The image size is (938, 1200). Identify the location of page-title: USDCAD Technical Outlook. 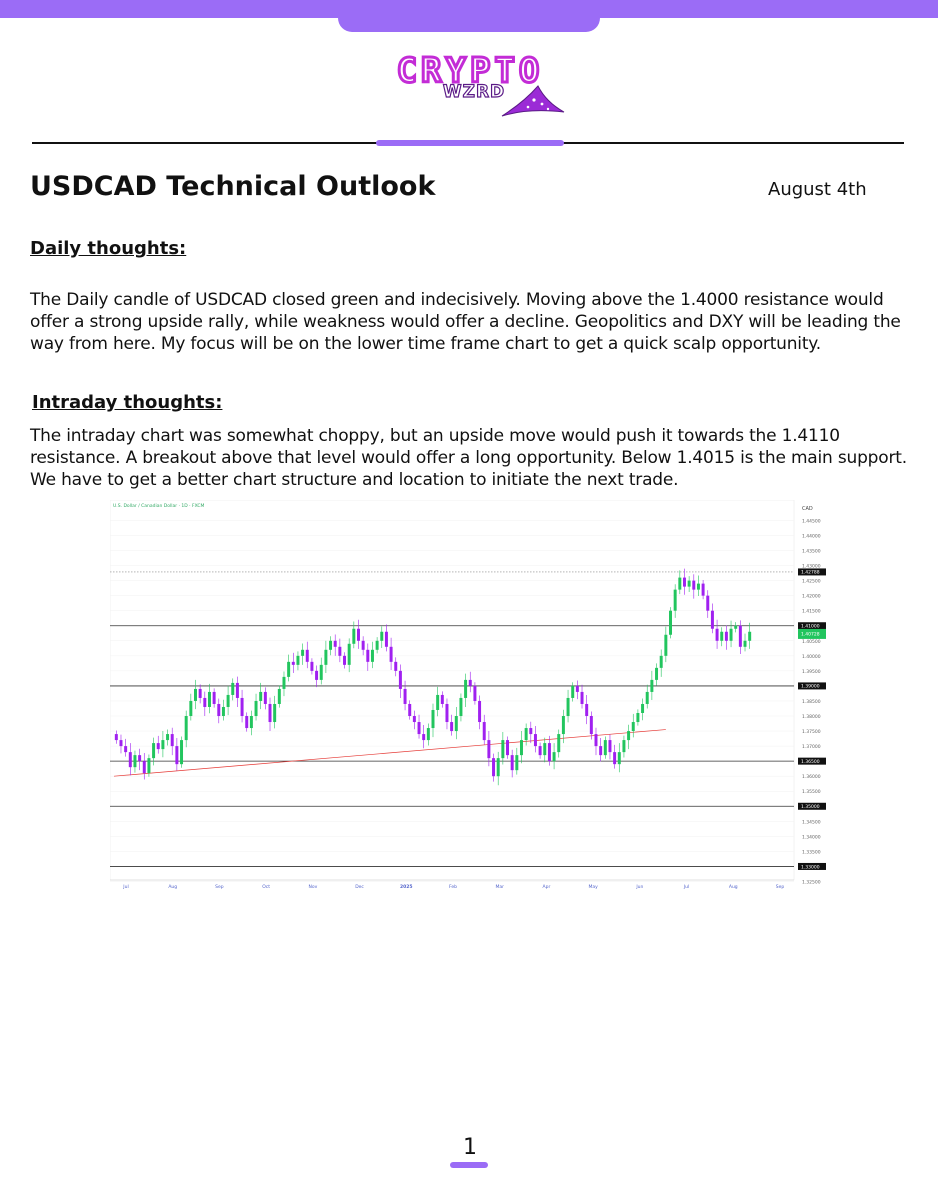
(233, 186).